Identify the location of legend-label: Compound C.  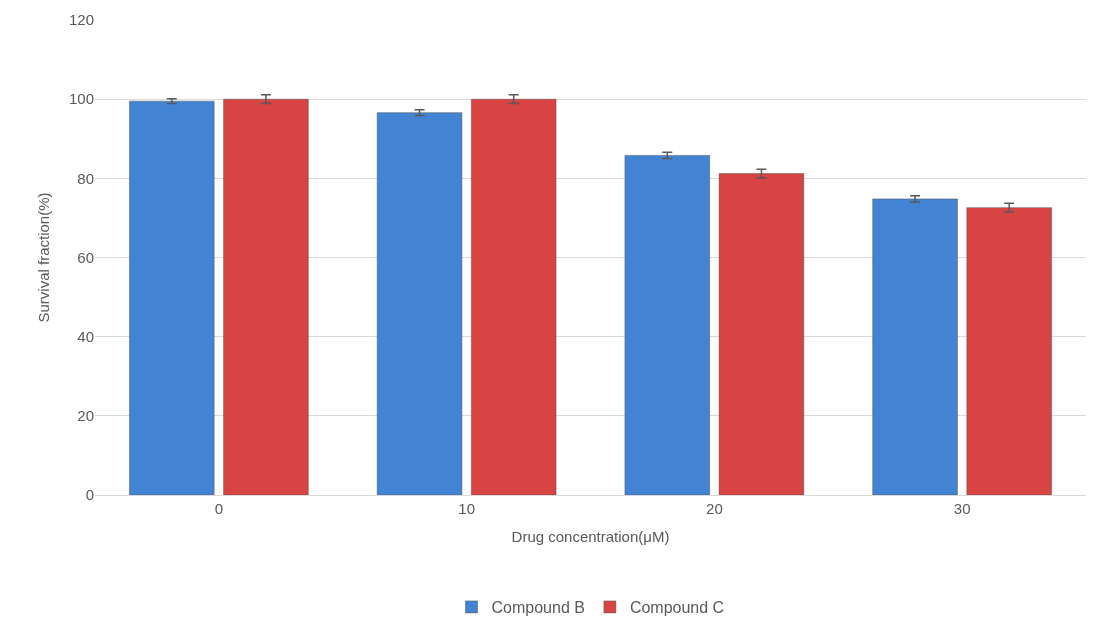
(677, 608).